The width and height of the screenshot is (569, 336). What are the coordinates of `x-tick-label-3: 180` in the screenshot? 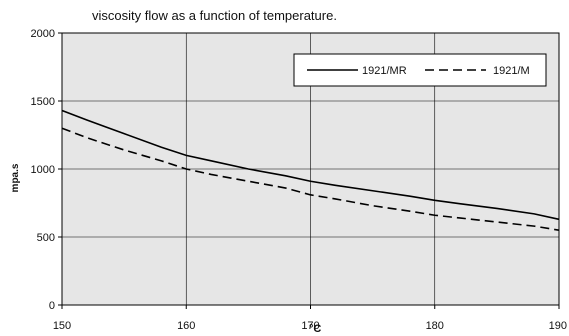 It's located at (435, 326).